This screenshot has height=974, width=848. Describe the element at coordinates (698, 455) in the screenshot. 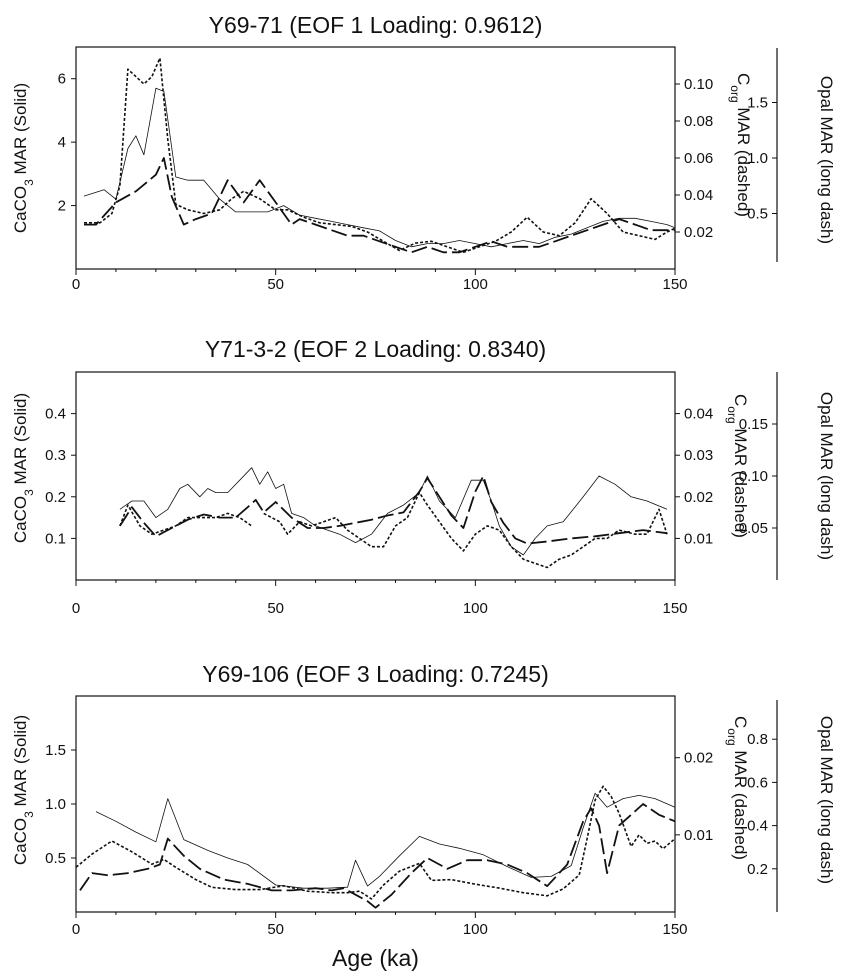

I see `right1-tick-label: 0.03` at that location.